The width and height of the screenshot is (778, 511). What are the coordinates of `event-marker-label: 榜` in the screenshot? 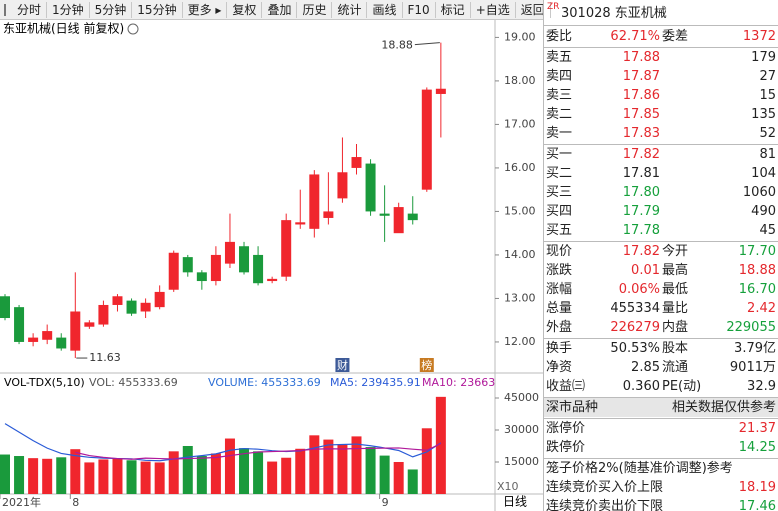 It's located at (426, 365).